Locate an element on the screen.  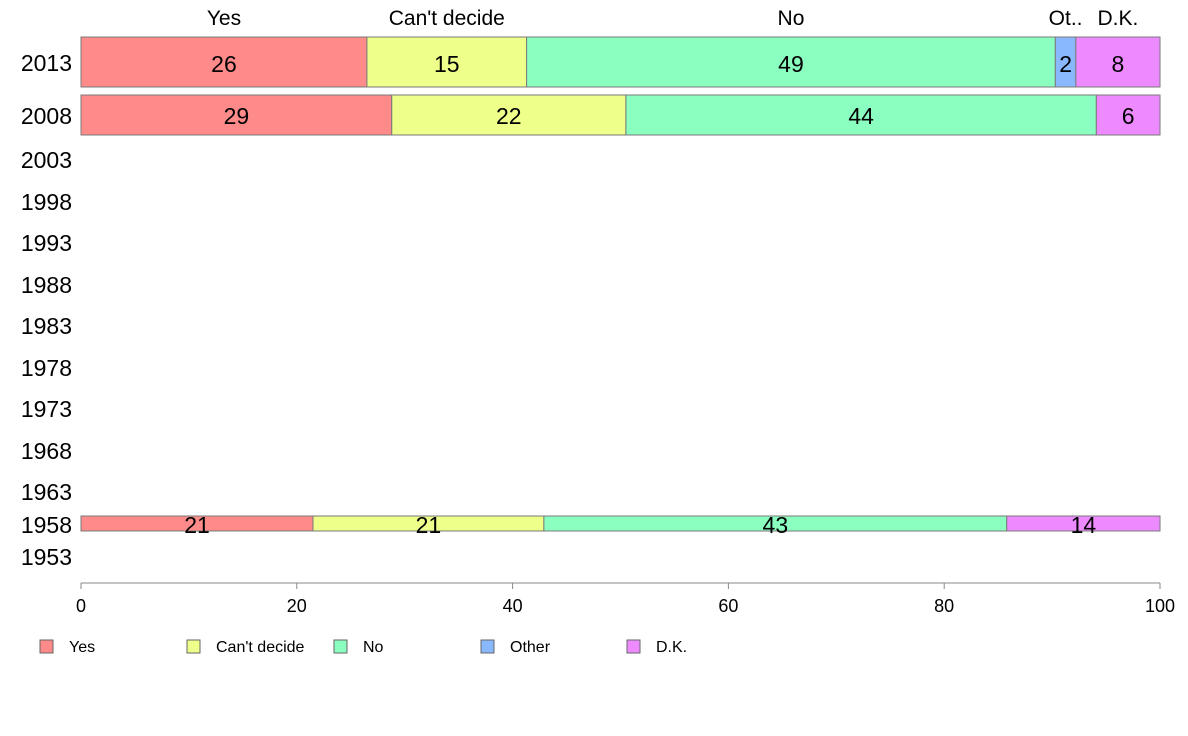
bar-segment-2013-can-t-decide is located at coordinates (447, 62).